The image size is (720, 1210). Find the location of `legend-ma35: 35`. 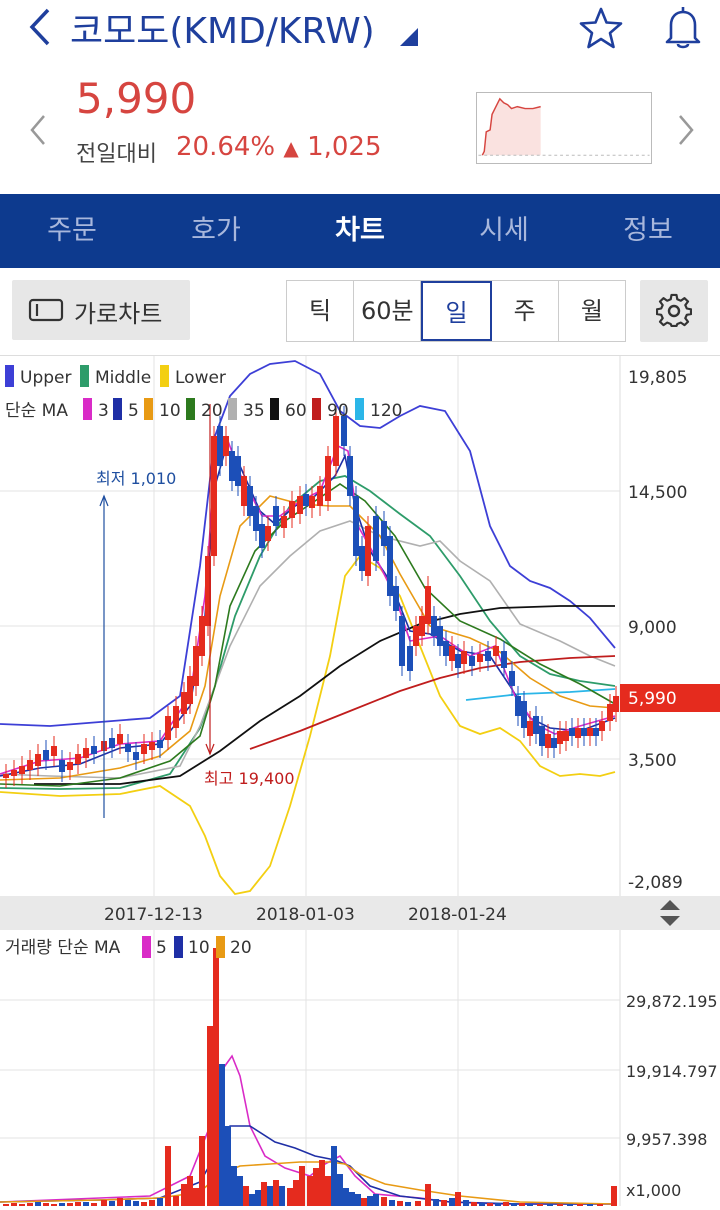

legend-ma35: 35 is located at coordinates (254, 411).